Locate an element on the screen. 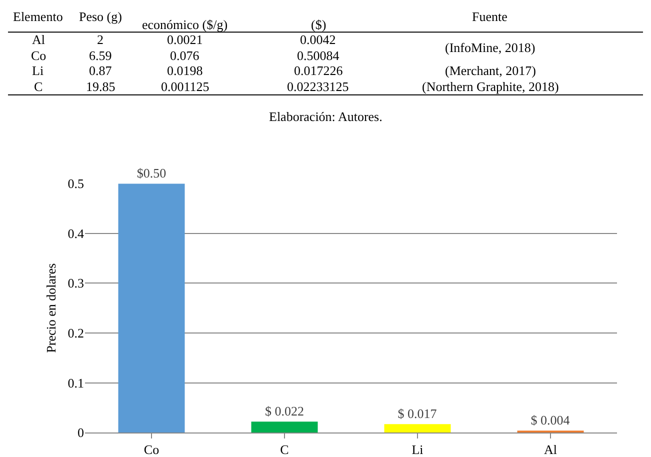  y-axis-title: Precio en dolares is located at coordinates (51, 308).